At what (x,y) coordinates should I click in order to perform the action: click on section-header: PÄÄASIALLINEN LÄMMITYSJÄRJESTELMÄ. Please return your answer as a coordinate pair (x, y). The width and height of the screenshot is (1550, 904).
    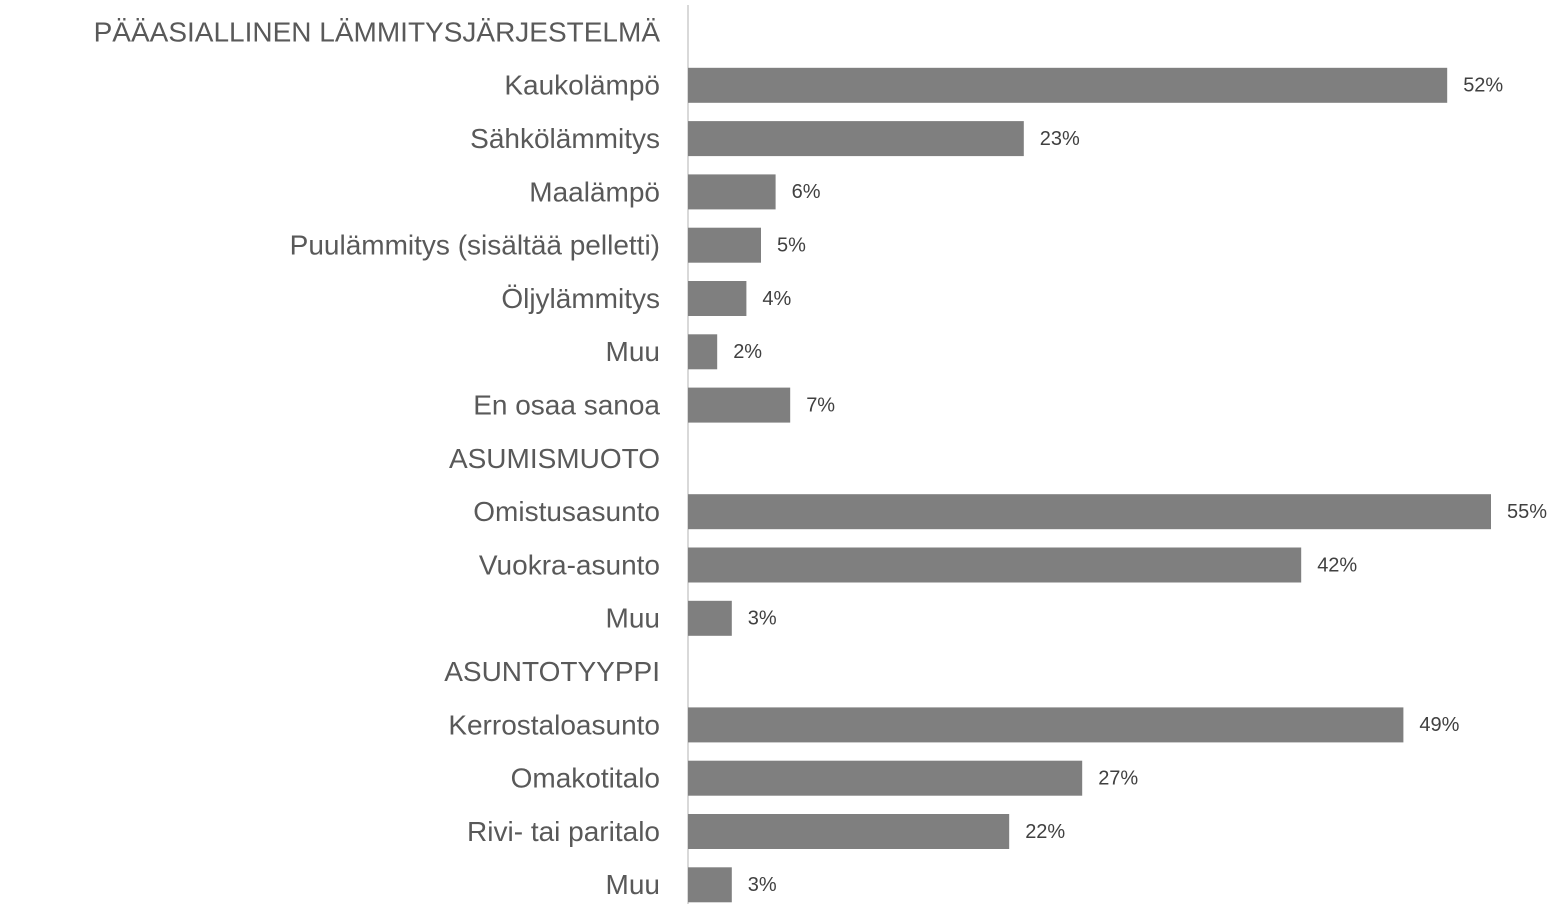
    Looking at the image, I should click on (377, 31).